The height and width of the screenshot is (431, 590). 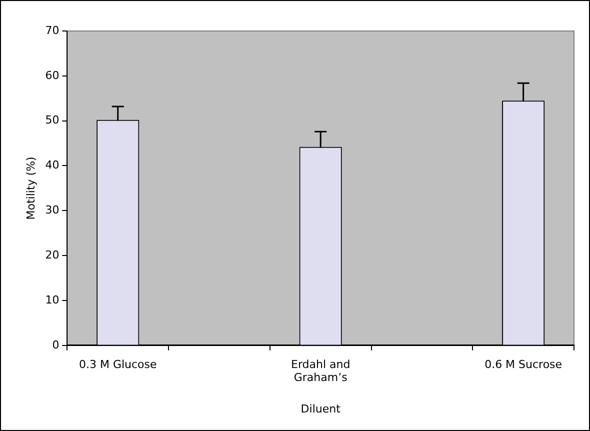 What do you see at coordinates (52, 120) in the screenshot?
I see `y-tick-label: 50` at bounding box center [52, 120].